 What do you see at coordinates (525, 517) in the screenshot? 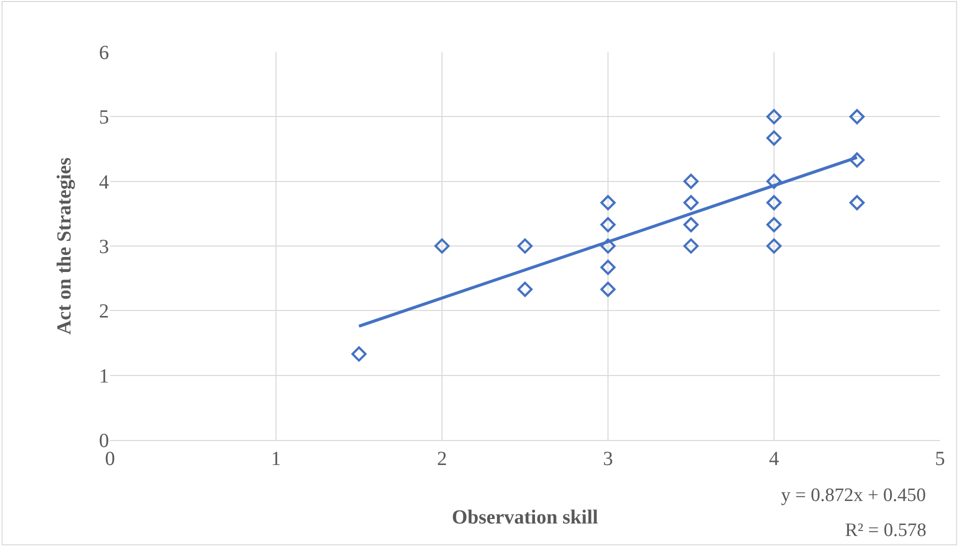
I see `x-axis-title: Observation skill` at bounding box center [525, 517].